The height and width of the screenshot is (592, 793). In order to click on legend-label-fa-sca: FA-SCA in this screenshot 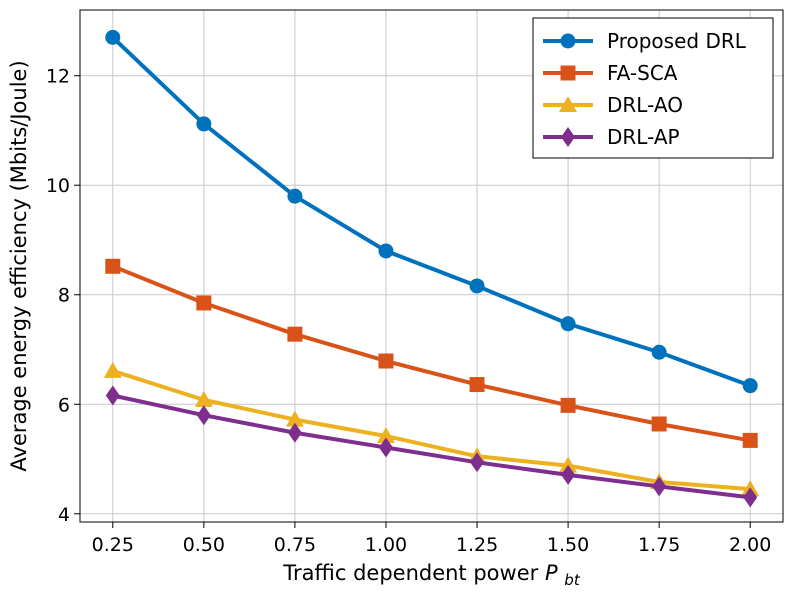, I will do `click(642, 73)`.